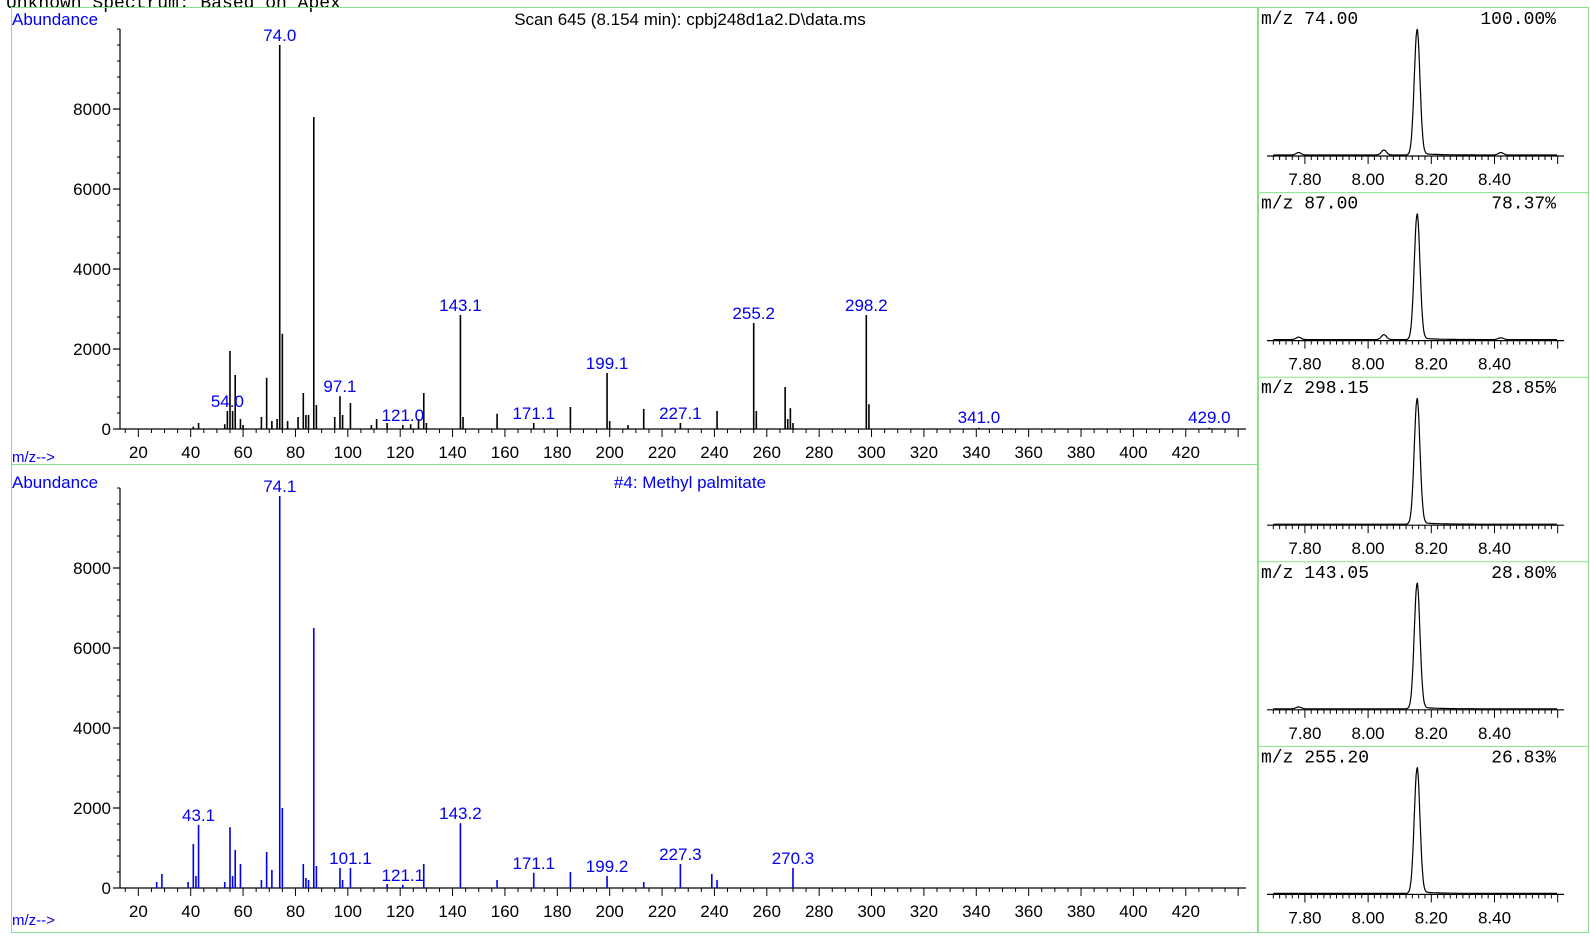 The height and width of the screenshot is (936, 1590). I want to click on peak-label: 143.1, so click(460, 305).